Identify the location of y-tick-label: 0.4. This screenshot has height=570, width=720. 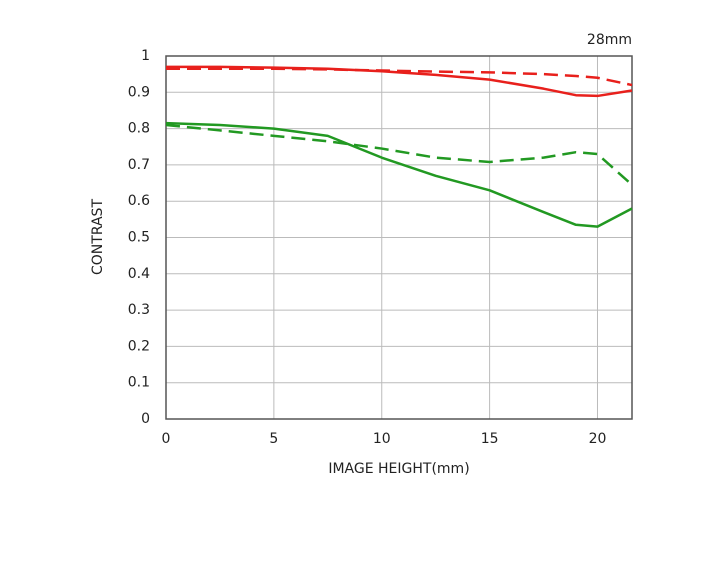
(139, 274).